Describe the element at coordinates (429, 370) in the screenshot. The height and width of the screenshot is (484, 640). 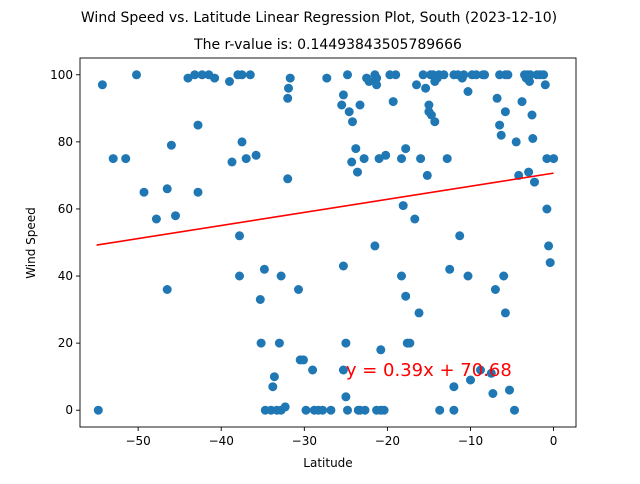
I see `regression-equation-annotation: y = 0.39x + 70.68` at that location.